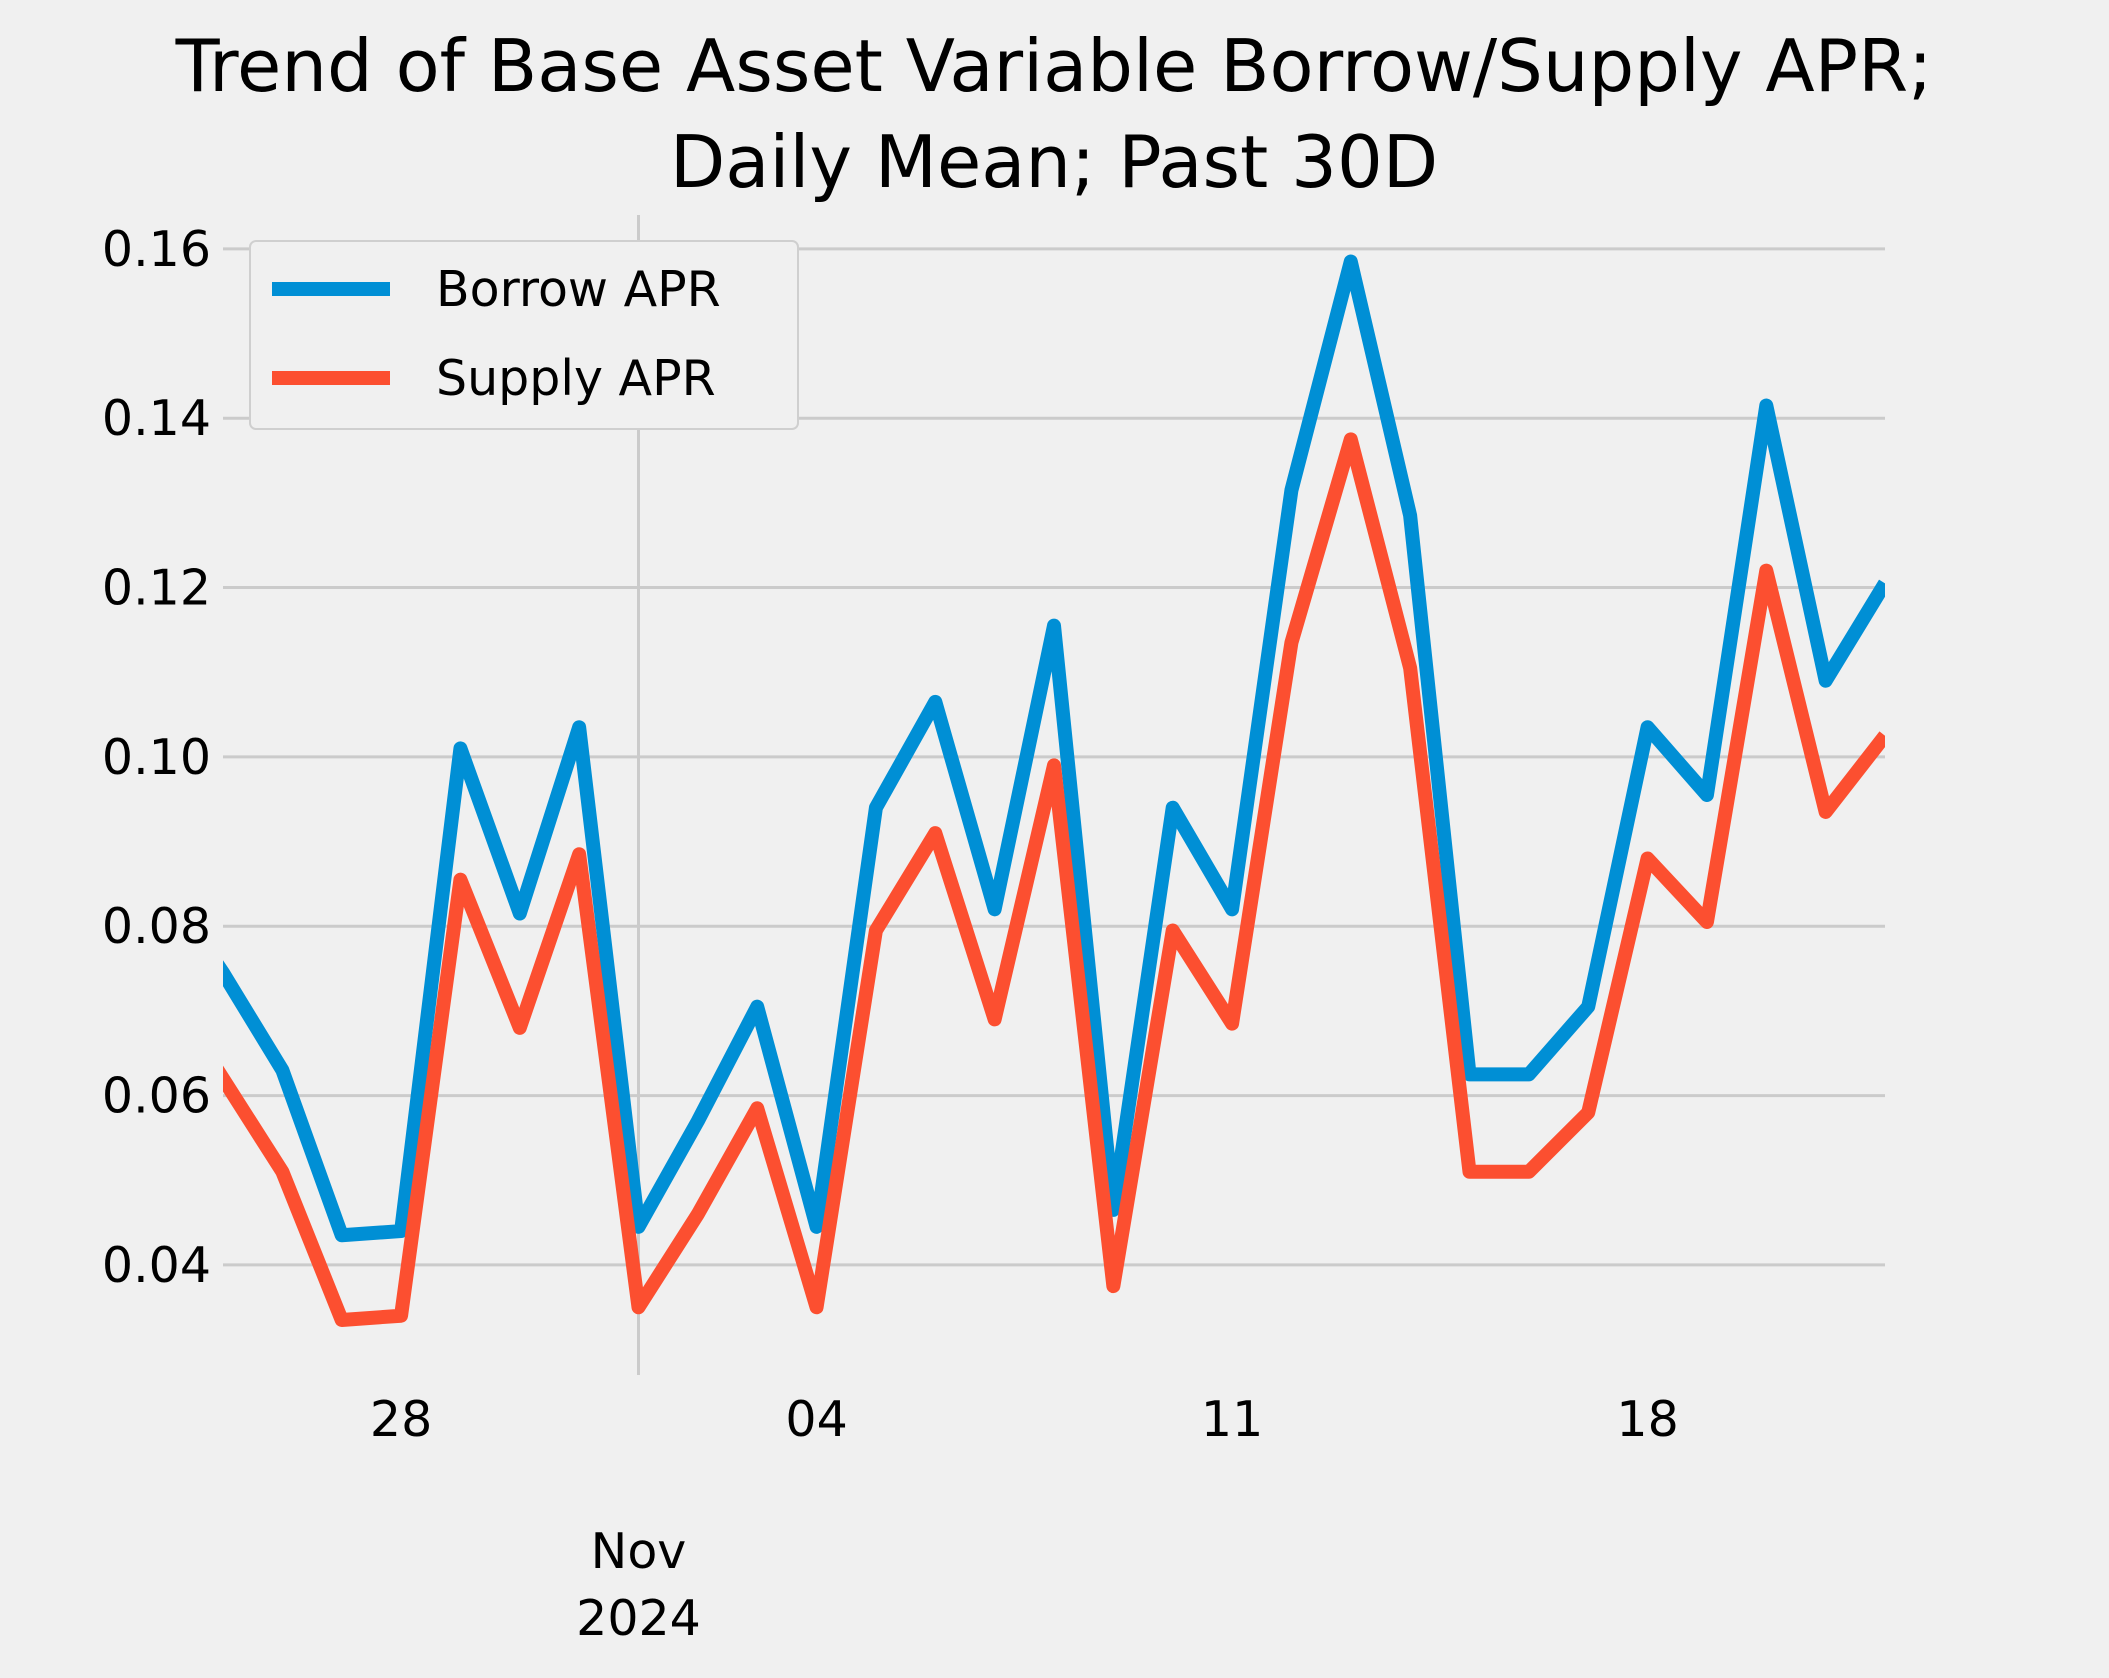 The width and height of the screenshot is (2109, 1678). What do you see at coordinates (524, 335) in the screenshot?
I see `legend: Borrow APR Supply APR` at bounding box center [524, 335].